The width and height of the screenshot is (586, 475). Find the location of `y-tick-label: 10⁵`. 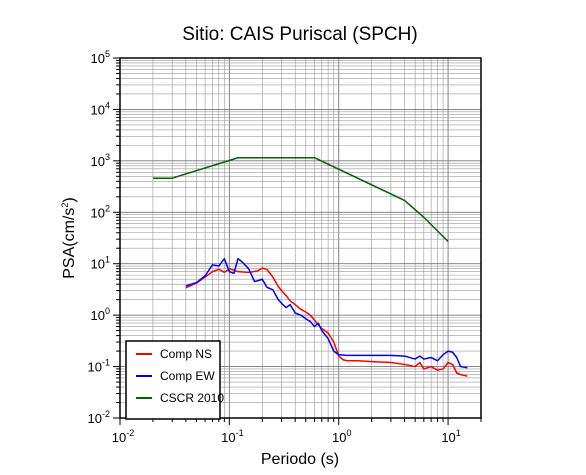

y-tick-label: 10⁵ is located at coordinates (100, 57).